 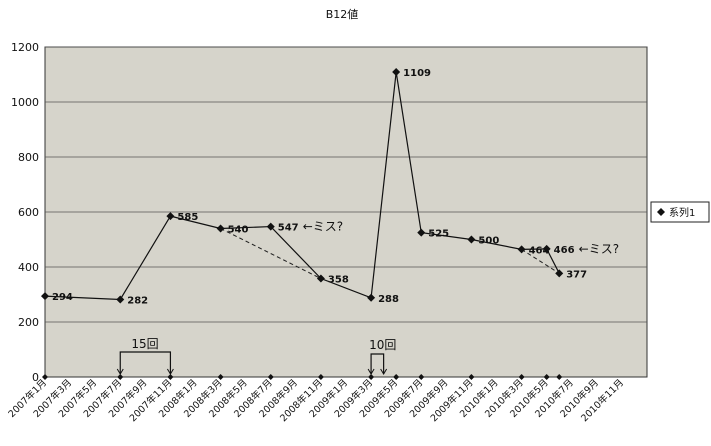 What do you see at coordinates (388, 299) in the screenshot?
I see `data-label: 288` at bounding box center [388, 299].